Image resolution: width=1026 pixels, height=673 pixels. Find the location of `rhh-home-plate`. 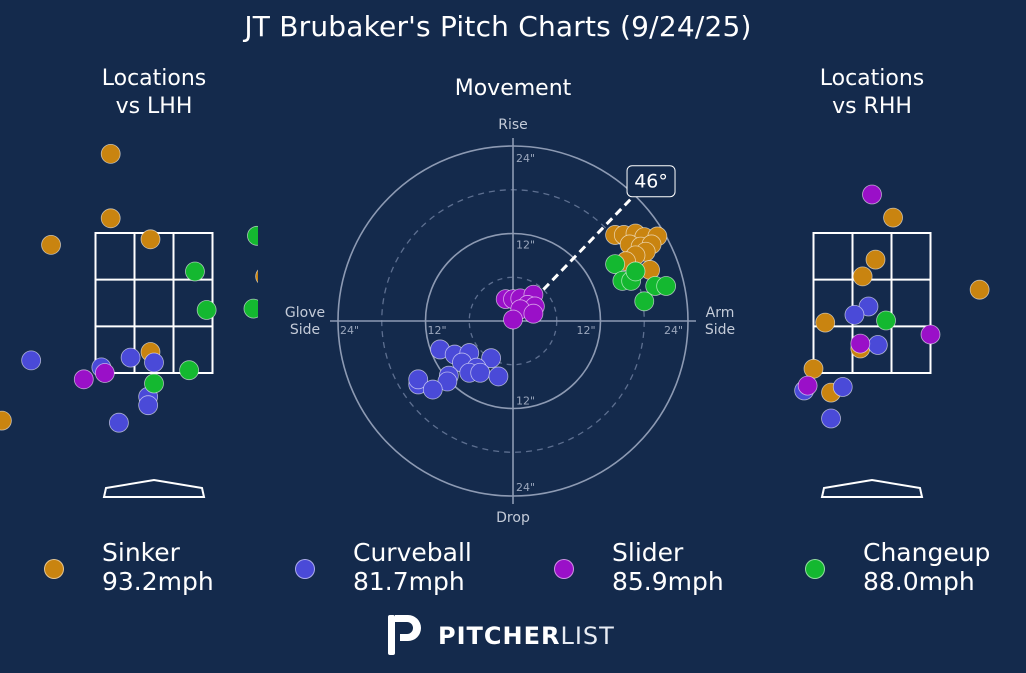

rhh-home-plate is located at coordinates (872, 488).